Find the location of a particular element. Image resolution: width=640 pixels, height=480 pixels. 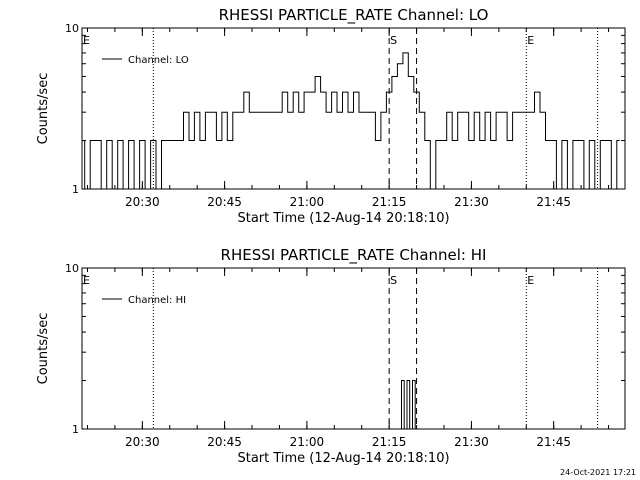

legend-label: Channel: HI is located at coordinates (157, 300).